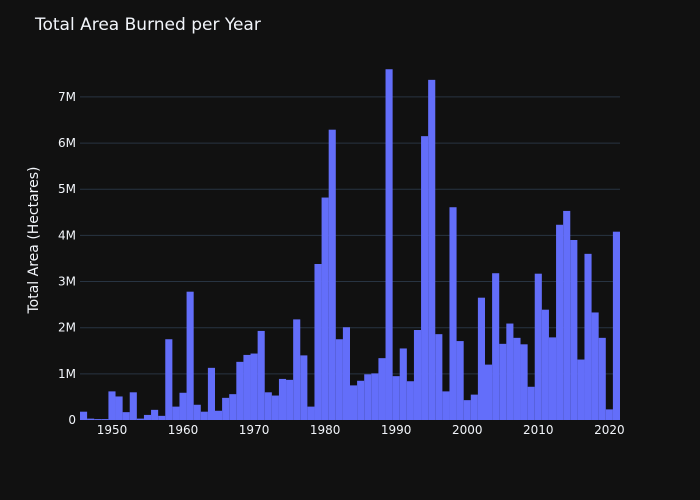 This screenshot has height=500, width=700. What do you see at coordinates (67, 189) in the screenshot?
I see `y-tick-label: 5M` at bounding box center [67, 189].